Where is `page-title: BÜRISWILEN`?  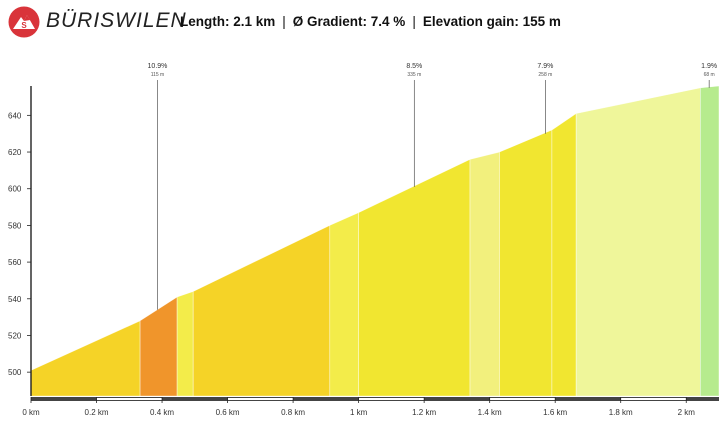
page-title: BÜRISWILEN is located at coordinates (116, 20).